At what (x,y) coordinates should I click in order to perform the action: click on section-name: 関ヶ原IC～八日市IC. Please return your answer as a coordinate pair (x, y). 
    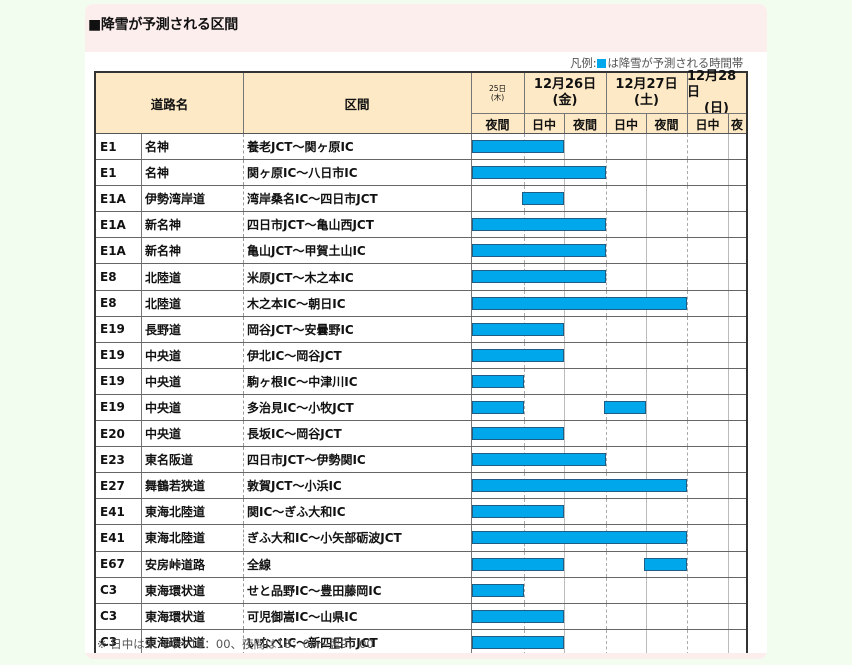
    Looking at the image, I should click on (302, 173).